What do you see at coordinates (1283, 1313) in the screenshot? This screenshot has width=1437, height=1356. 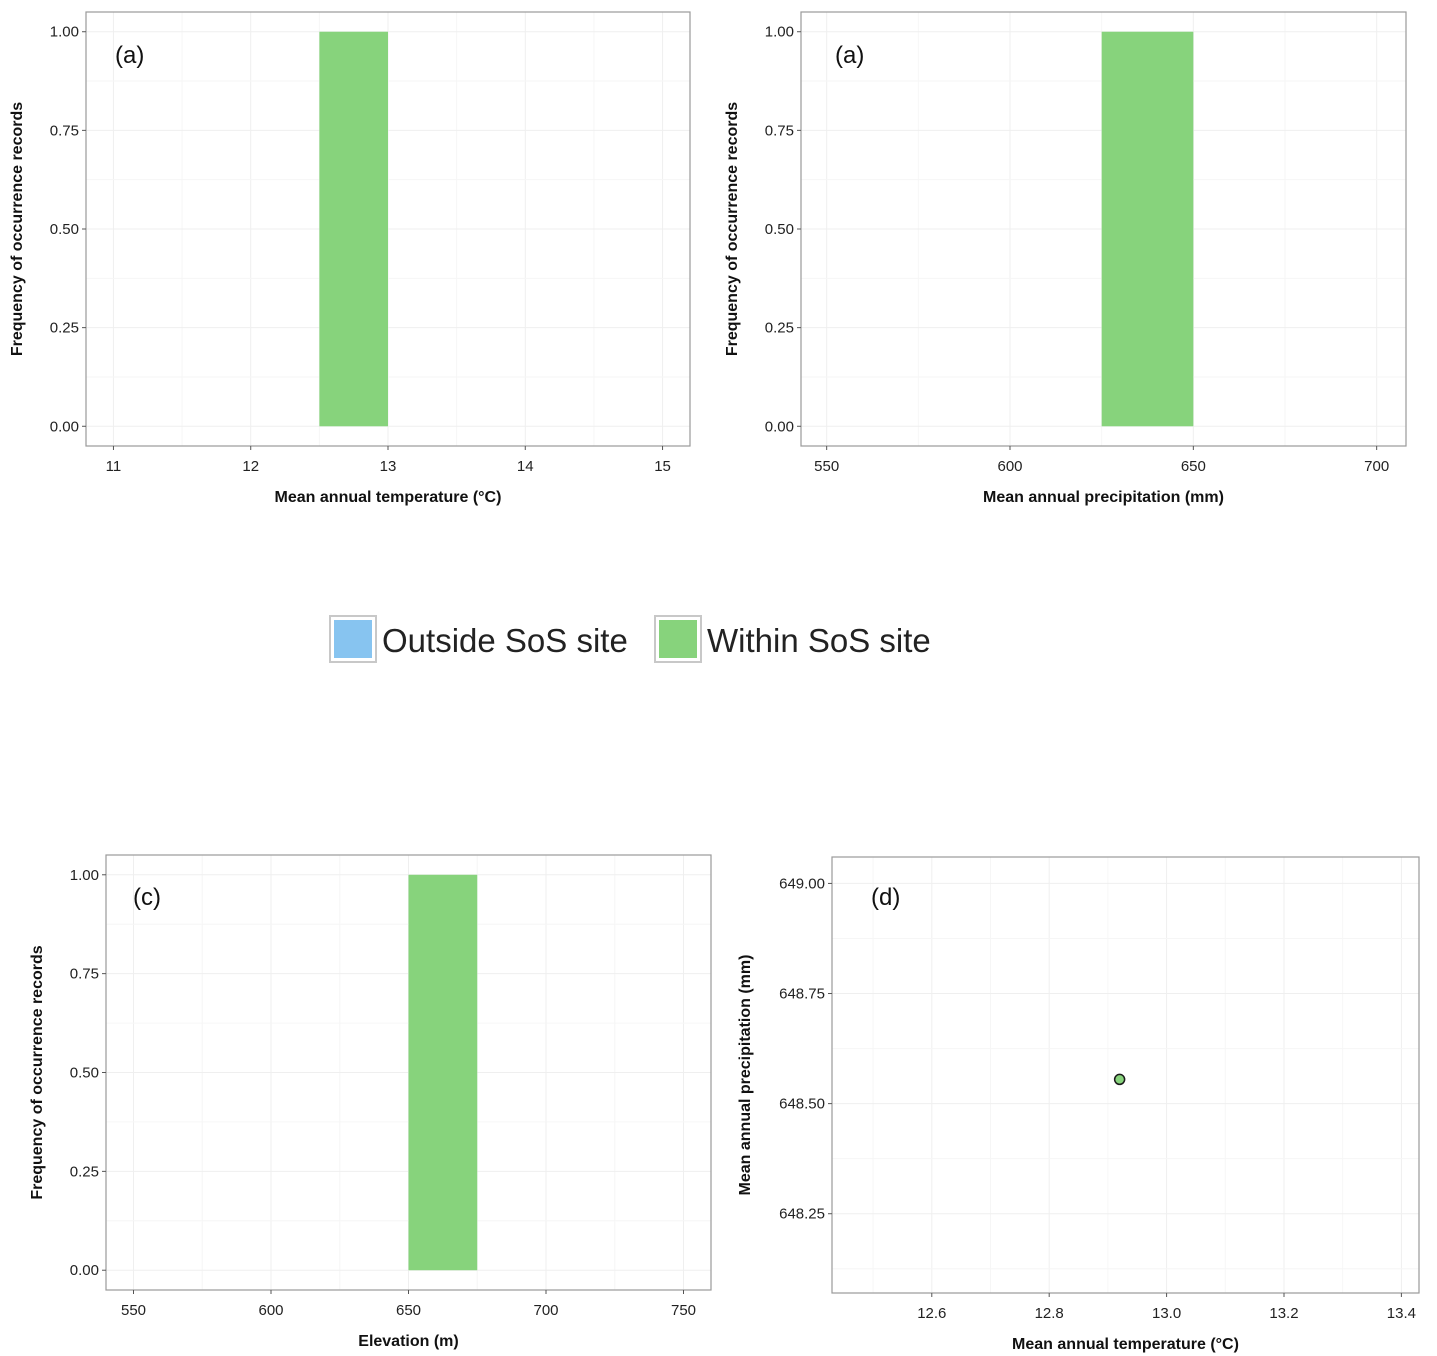 I see `x-tick-label: 13.2` at bounding box center [1283, 1313].